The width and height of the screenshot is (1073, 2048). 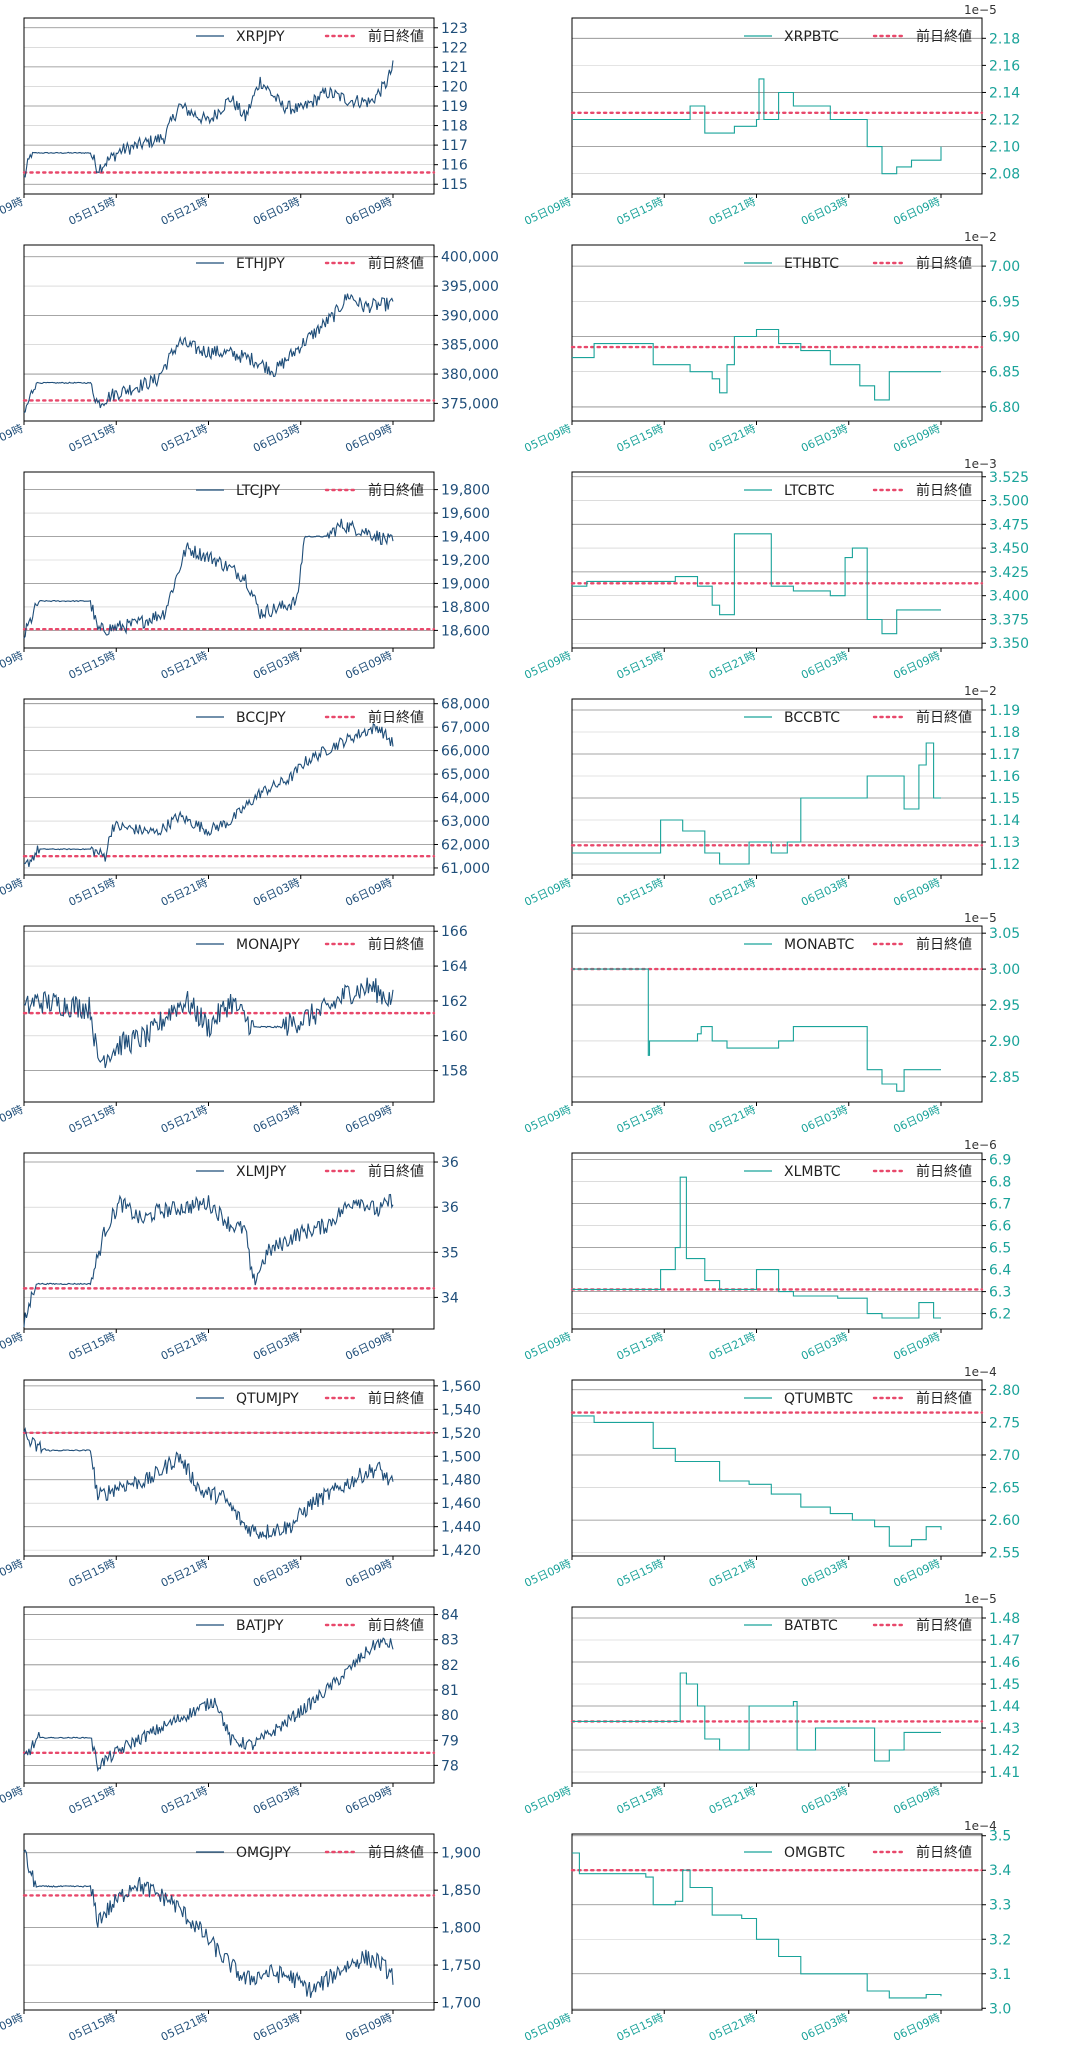 I want to click on legend-label-series: MONABTC, so click(x=819, y=945).